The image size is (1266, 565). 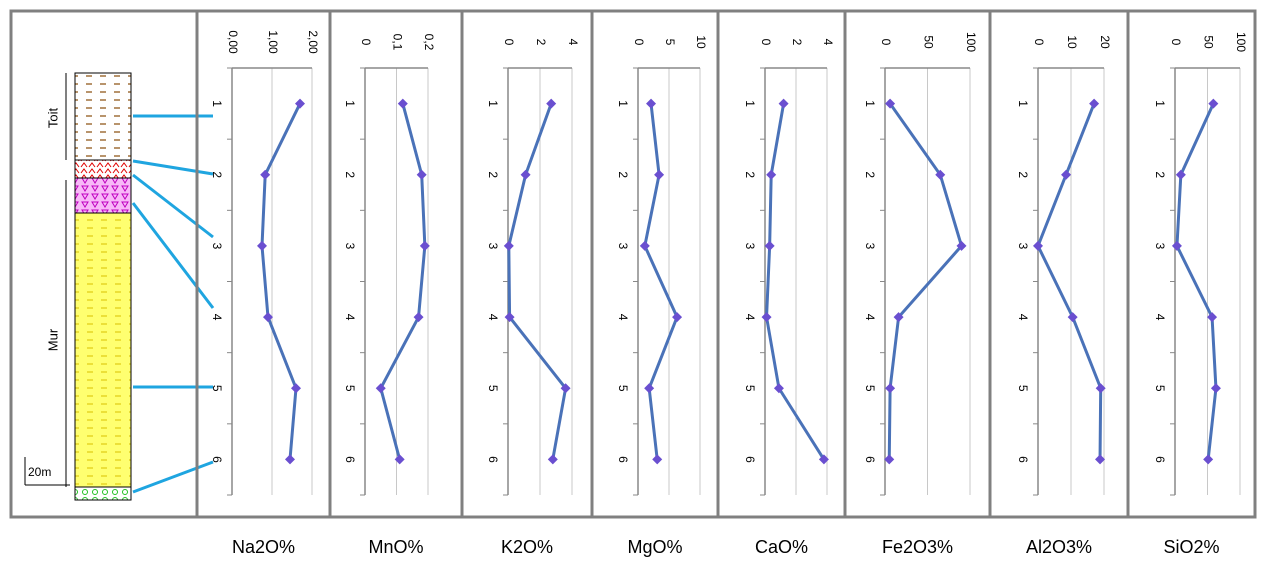 What do you see at coordinates (173, 304) in the screenshot?
I see `sample-connectors` at bounding box center [173, 304].